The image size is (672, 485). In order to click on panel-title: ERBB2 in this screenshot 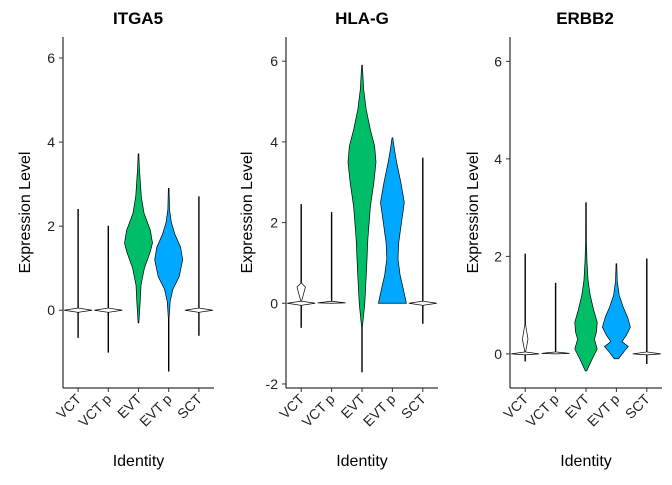, I will do `click(585, 18)`.